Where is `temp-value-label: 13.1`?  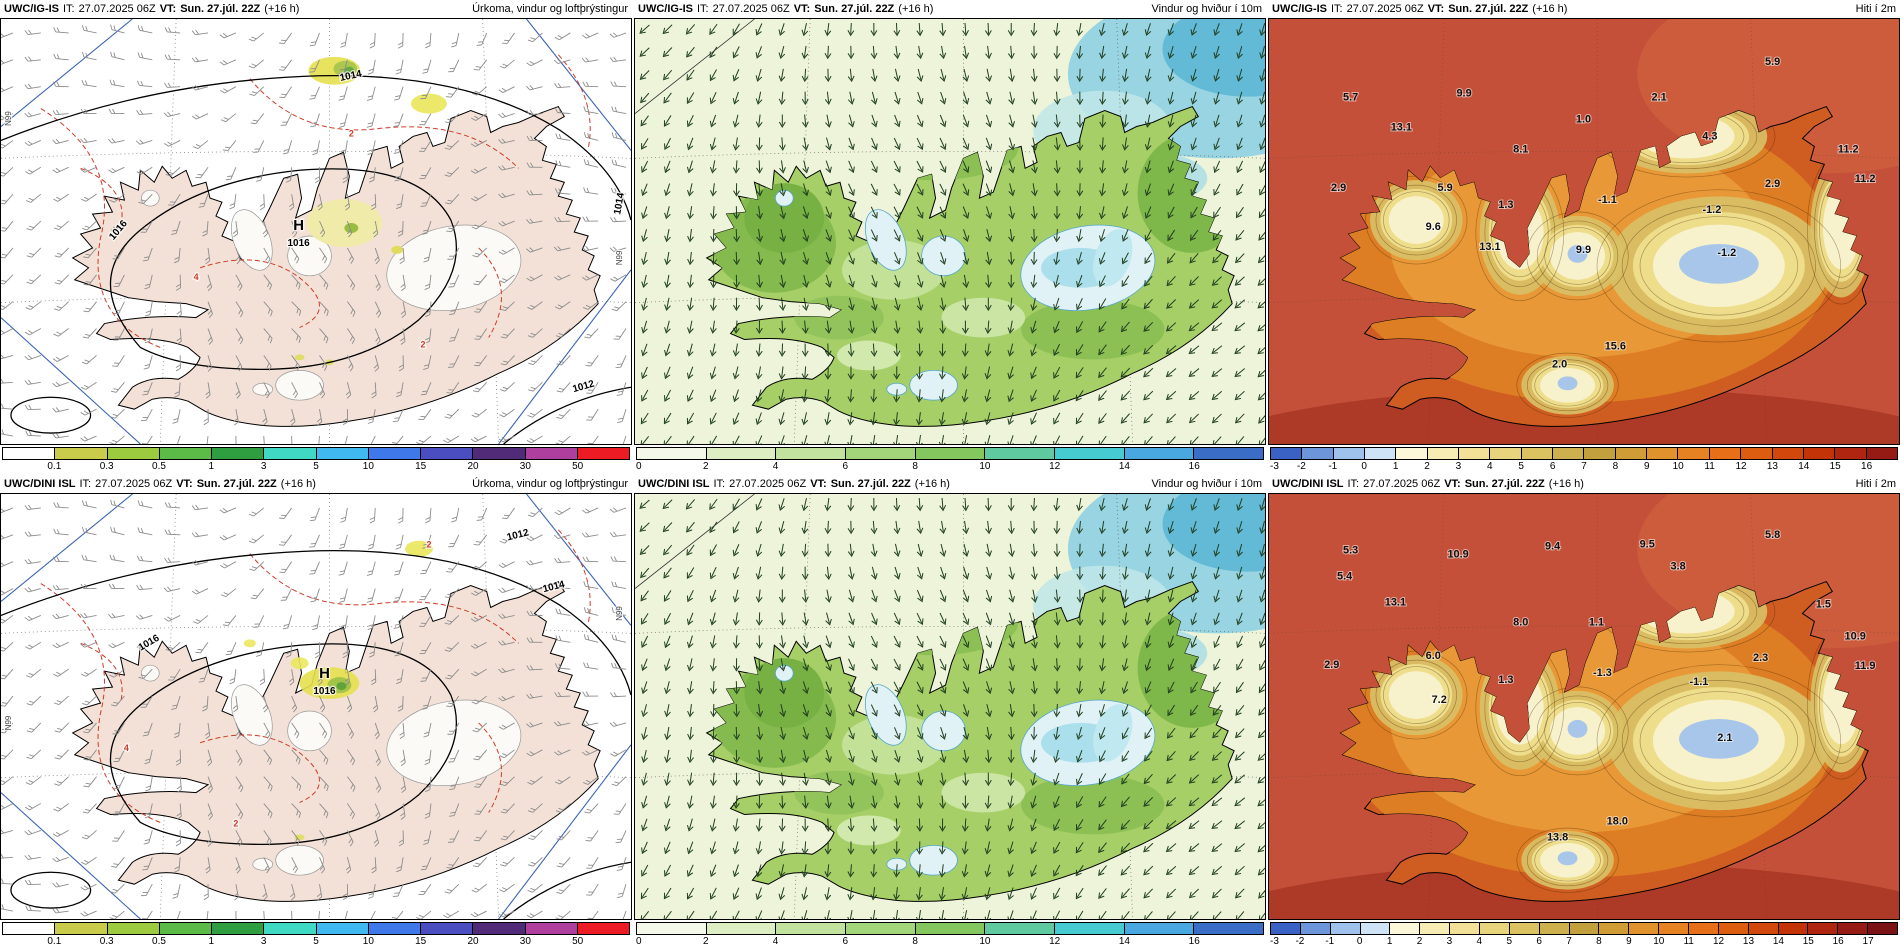 temp-value-label: 13.1 is located at coordinates (1489, 247).